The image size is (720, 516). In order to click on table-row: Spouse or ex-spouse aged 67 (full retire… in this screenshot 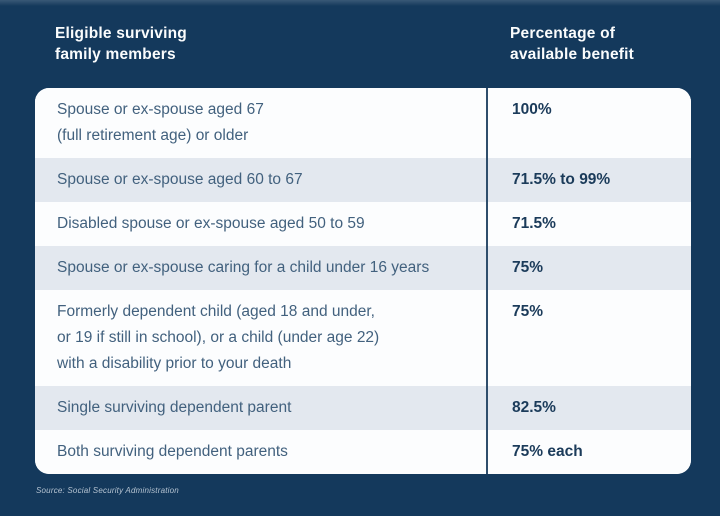, I will do `click(363, 123)`.